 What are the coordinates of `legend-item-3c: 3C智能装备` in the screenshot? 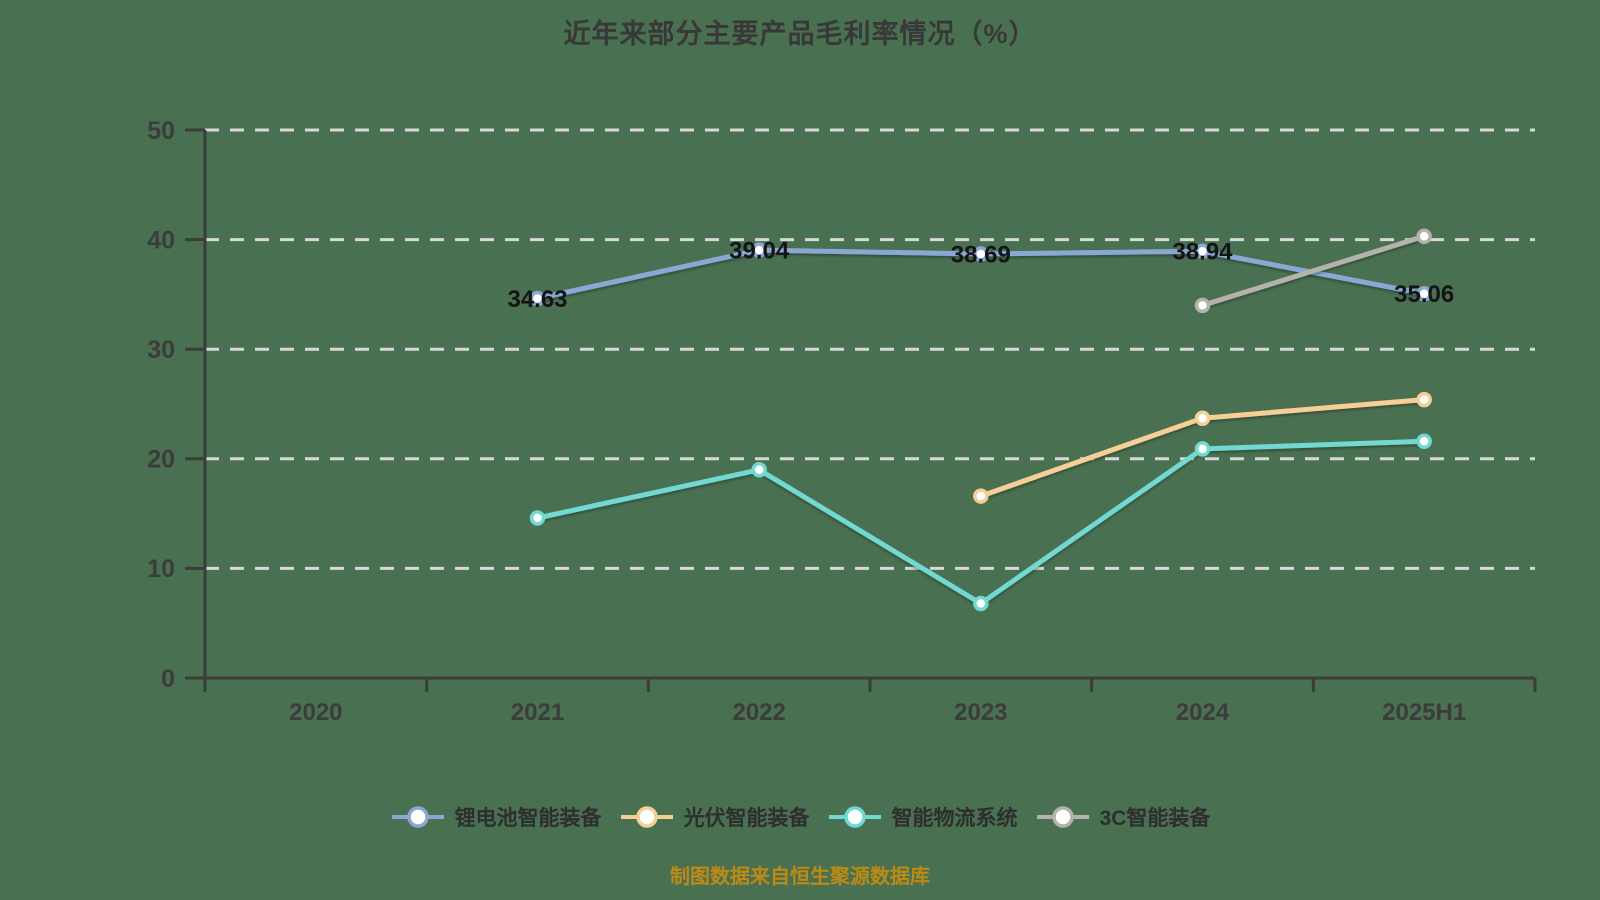 It's located at (1123, 817).